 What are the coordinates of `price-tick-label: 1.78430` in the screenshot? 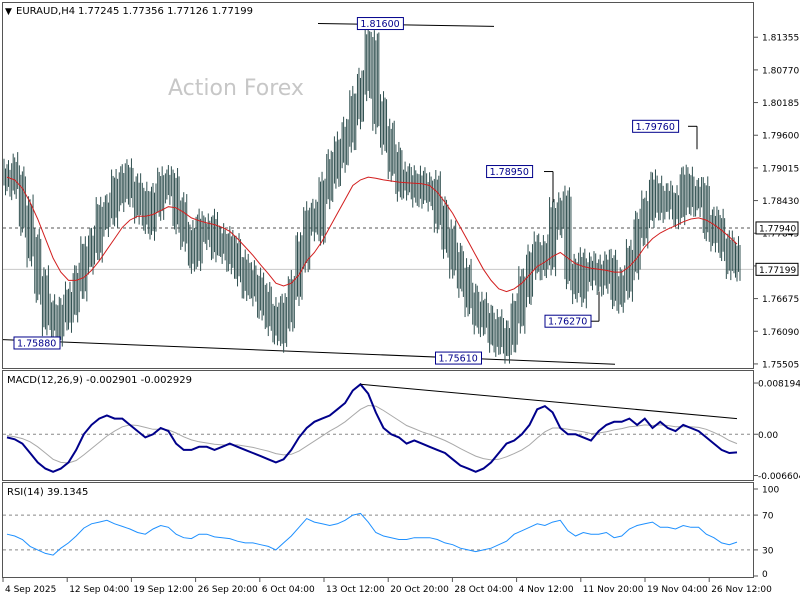 It's located at (780, 202).